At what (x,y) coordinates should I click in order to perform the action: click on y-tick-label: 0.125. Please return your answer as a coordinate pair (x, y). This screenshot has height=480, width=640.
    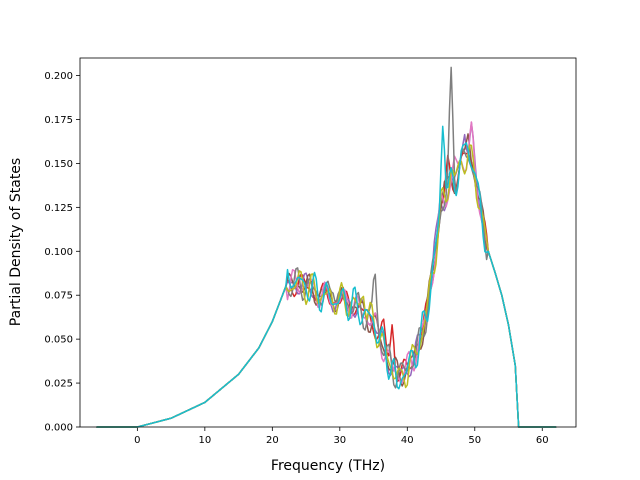
    Looking at the image, I should click on (58, 208).